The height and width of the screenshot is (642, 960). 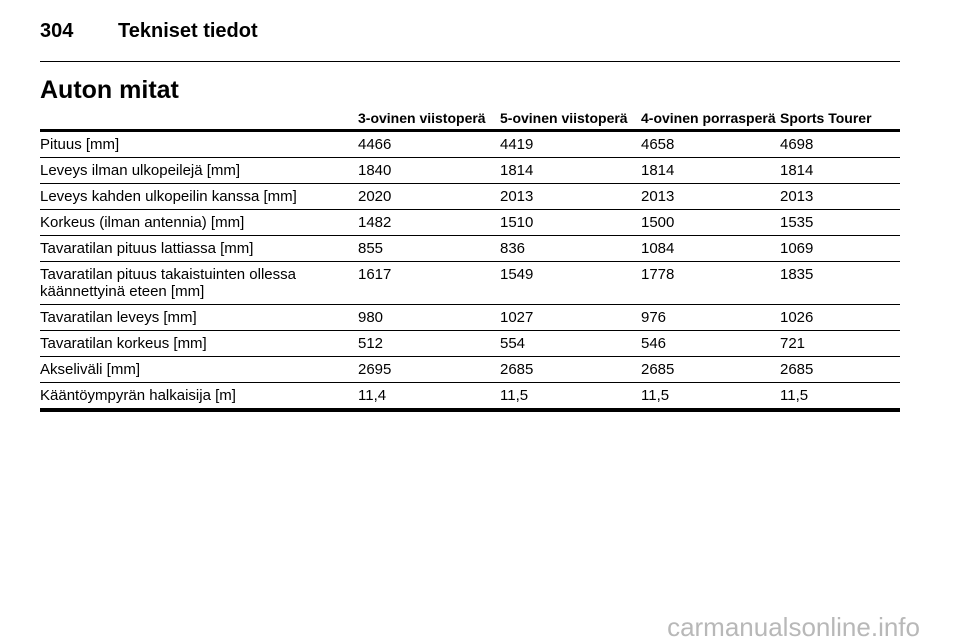 What do you see at coordinates (654, 317) in the screenshot?
I see `value-cell: 976` at bounding box center [654, 317].